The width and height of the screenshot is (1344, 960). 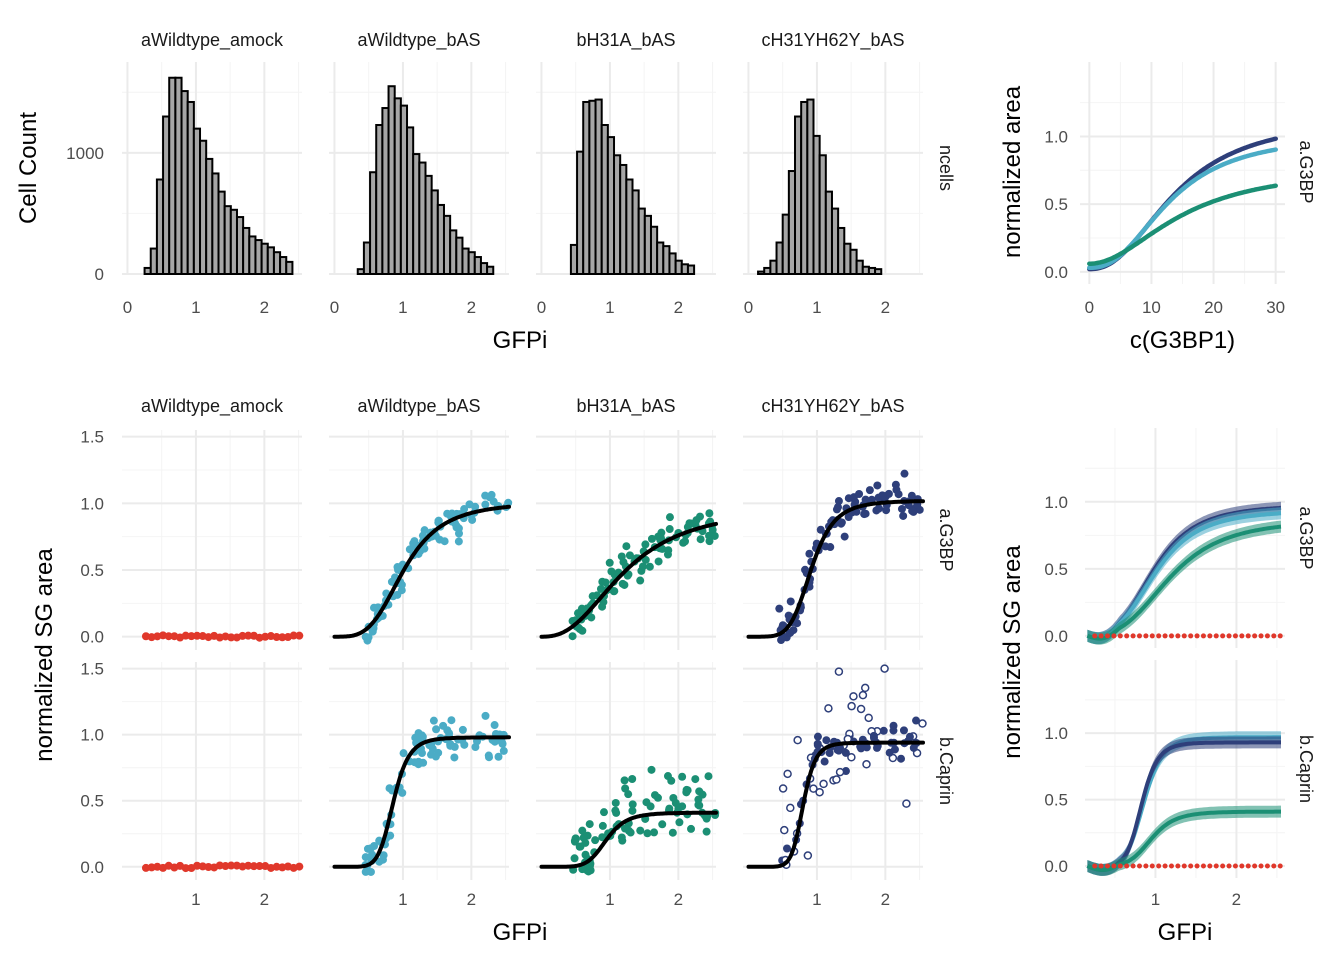 What do you see at coordinates (832, 406) in the screenshot?
I see `facet-strip-label: cH31YH62Y_bAS` at bounding box center [832, 406].